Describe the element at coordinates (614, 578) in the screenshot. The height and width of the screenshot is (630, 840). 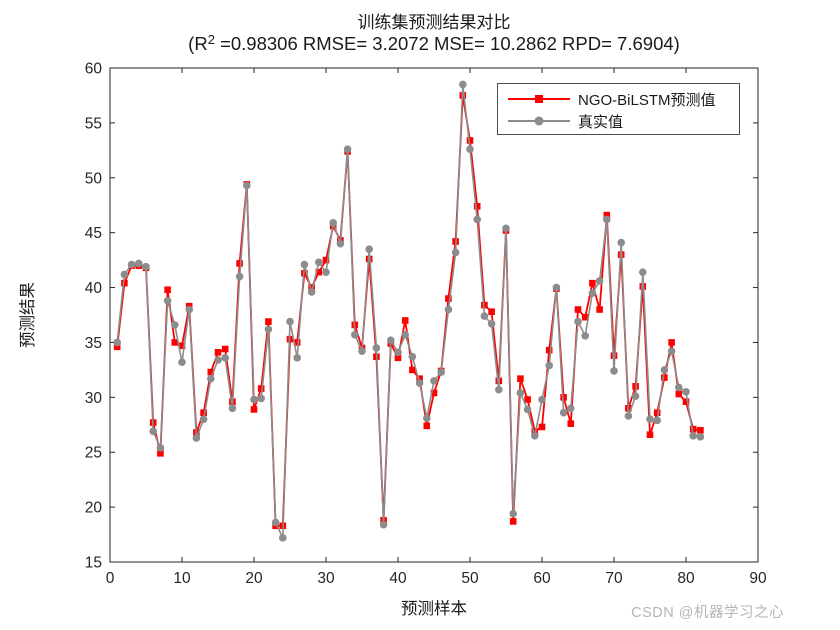
I see `x-tick-label: 70` at that location.